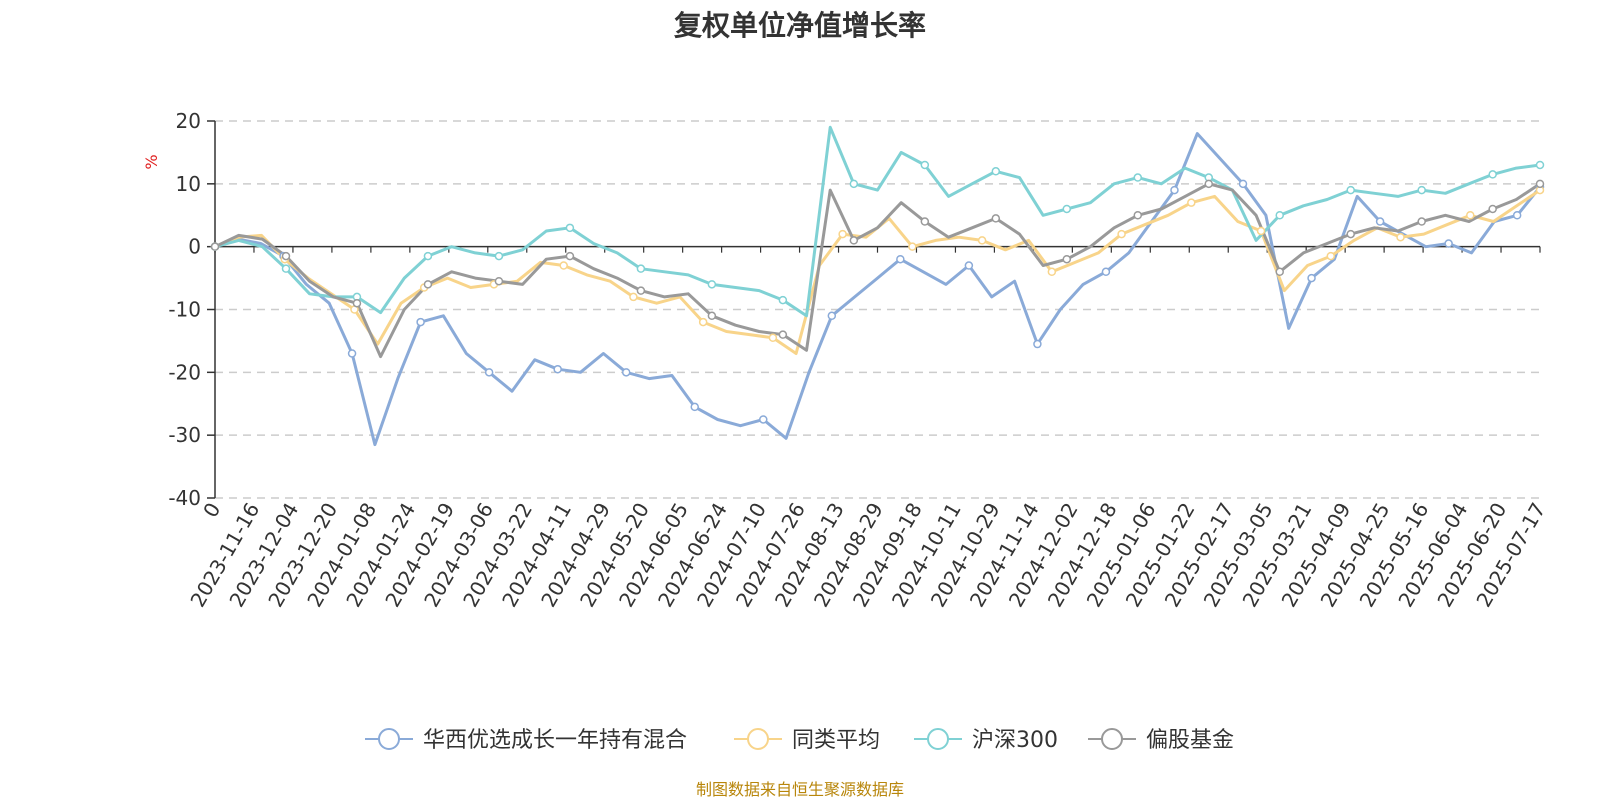 This screenshot has height=800, width=1600. What do you see at coordinates (188, 121) in the screenshot?
I see `y-tick-label: 20` at bounding box center [188, 121].